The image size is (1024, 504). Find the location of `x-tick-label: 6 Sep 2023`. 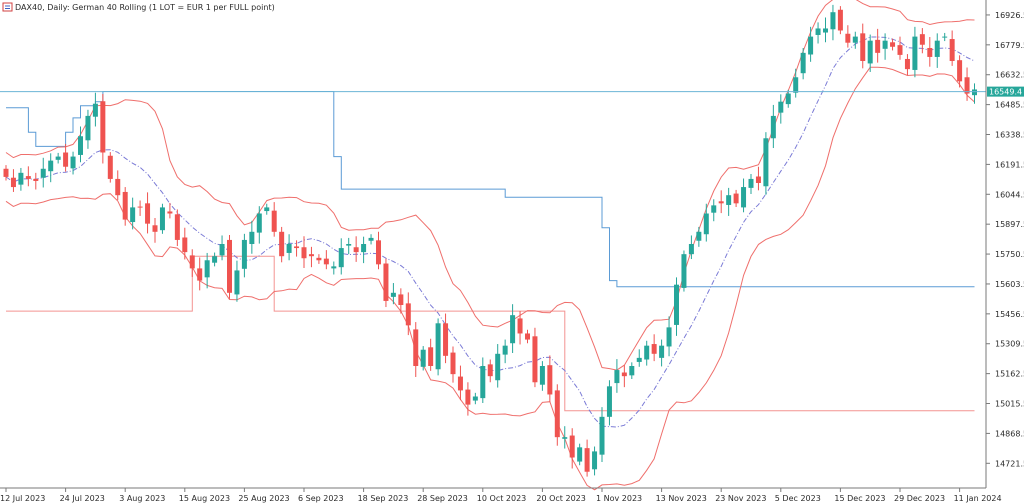

x-tick-label: 6 Sep 2023 is located at coordinates (321, 498).